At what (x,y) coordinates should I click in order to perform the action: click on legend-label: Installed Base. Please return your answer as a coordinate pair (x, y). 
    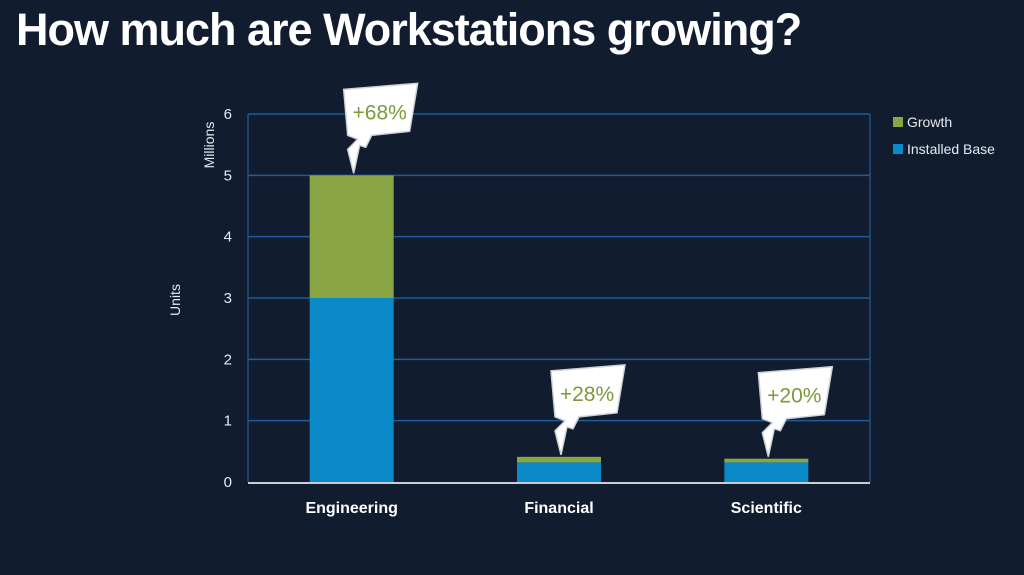
    Looking at the image, I should click on (951, 149).